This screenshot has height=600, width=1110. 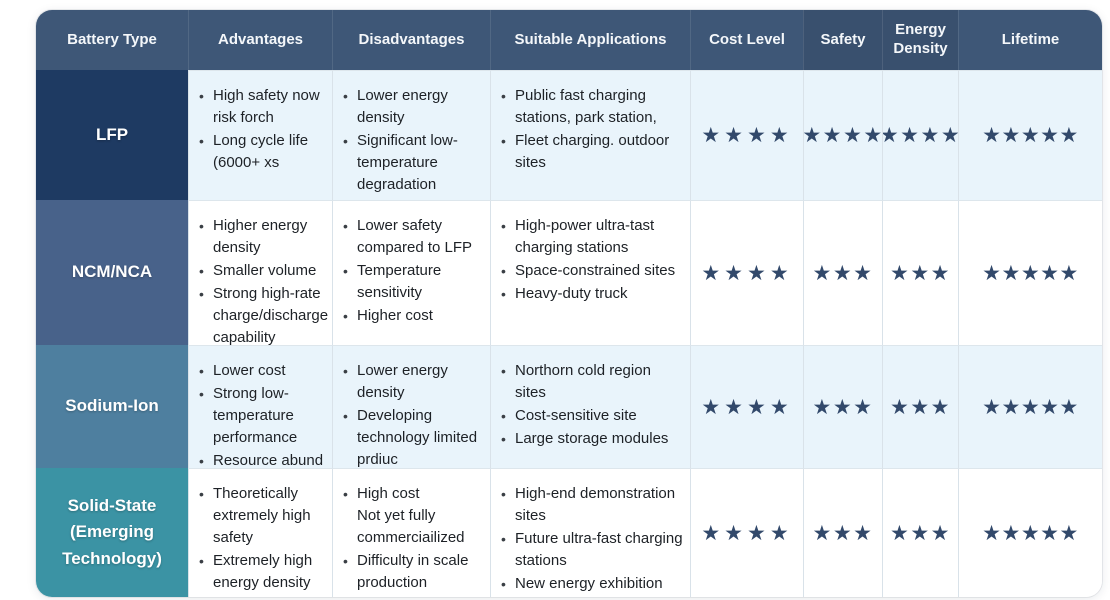 I want to click on bullet-text: Higher cost, so click(x=395, y=316).